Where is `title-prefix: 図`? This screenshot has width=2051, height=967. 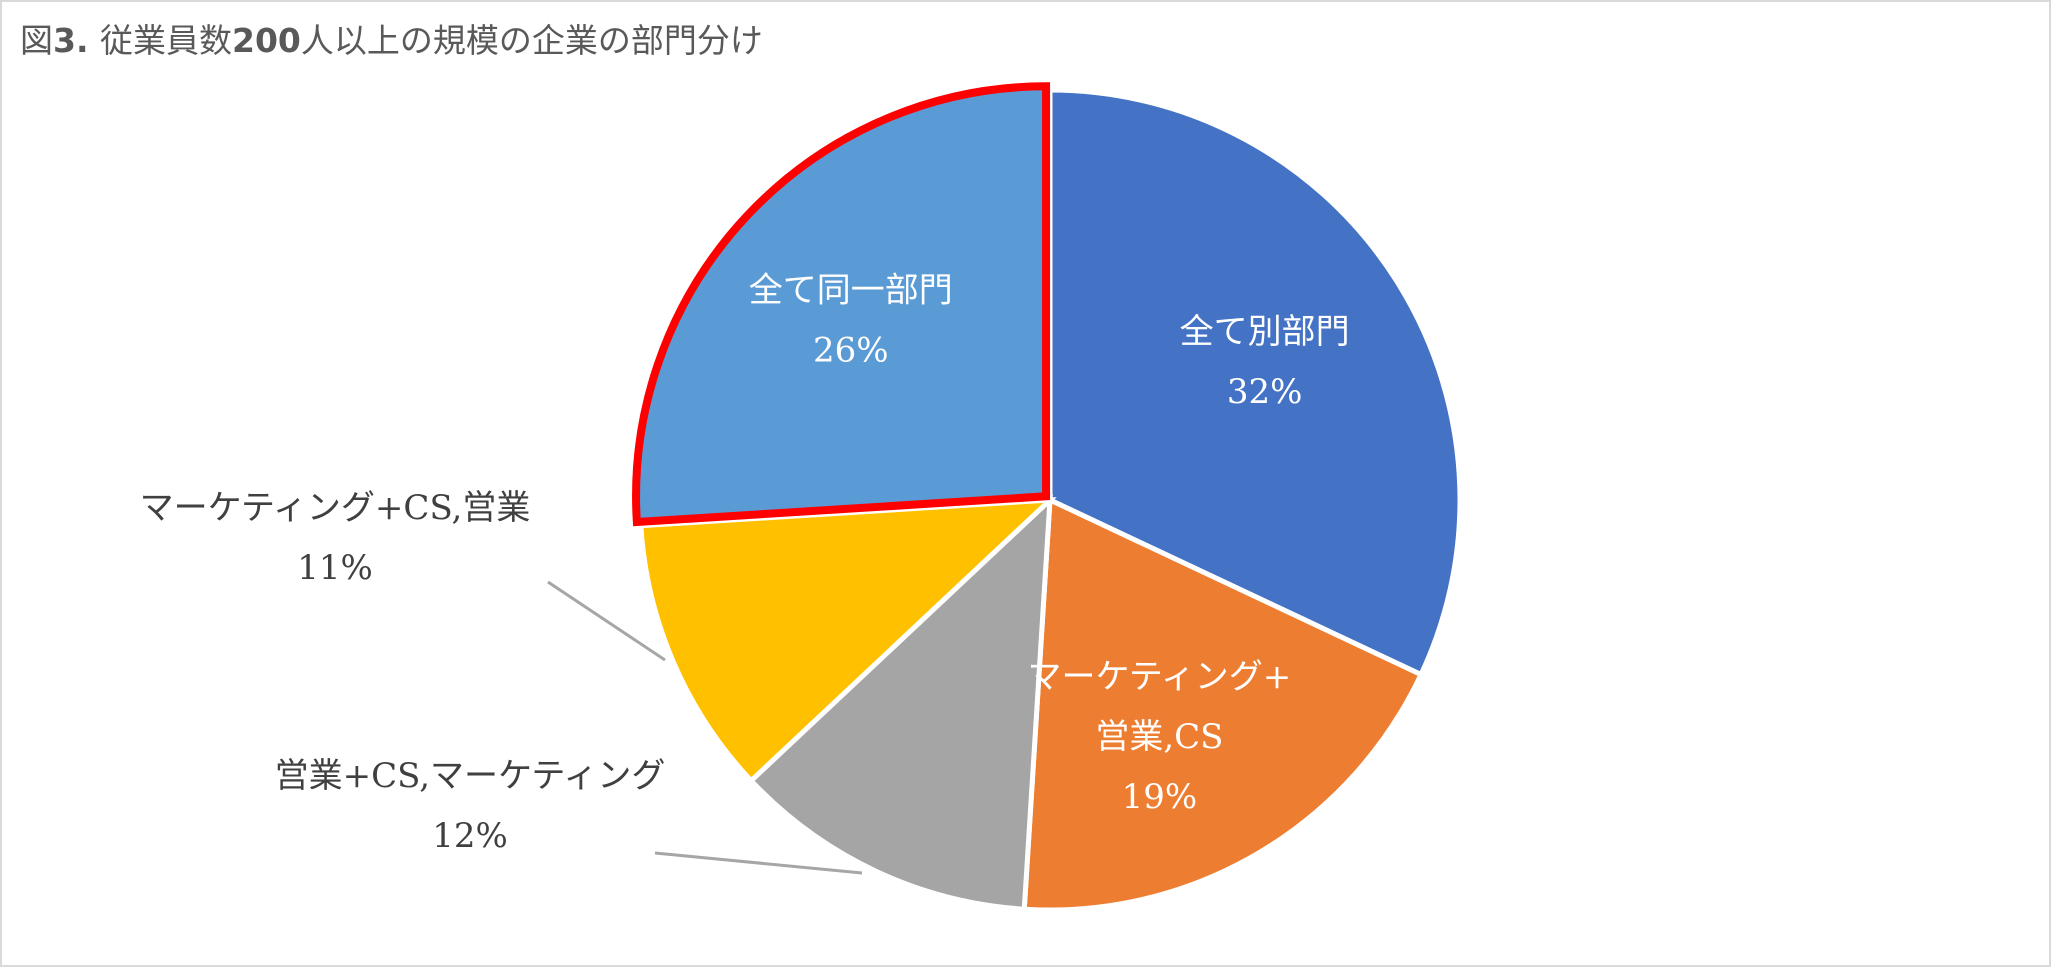
title-prefix: 図 is located at coordinates (36, 40).